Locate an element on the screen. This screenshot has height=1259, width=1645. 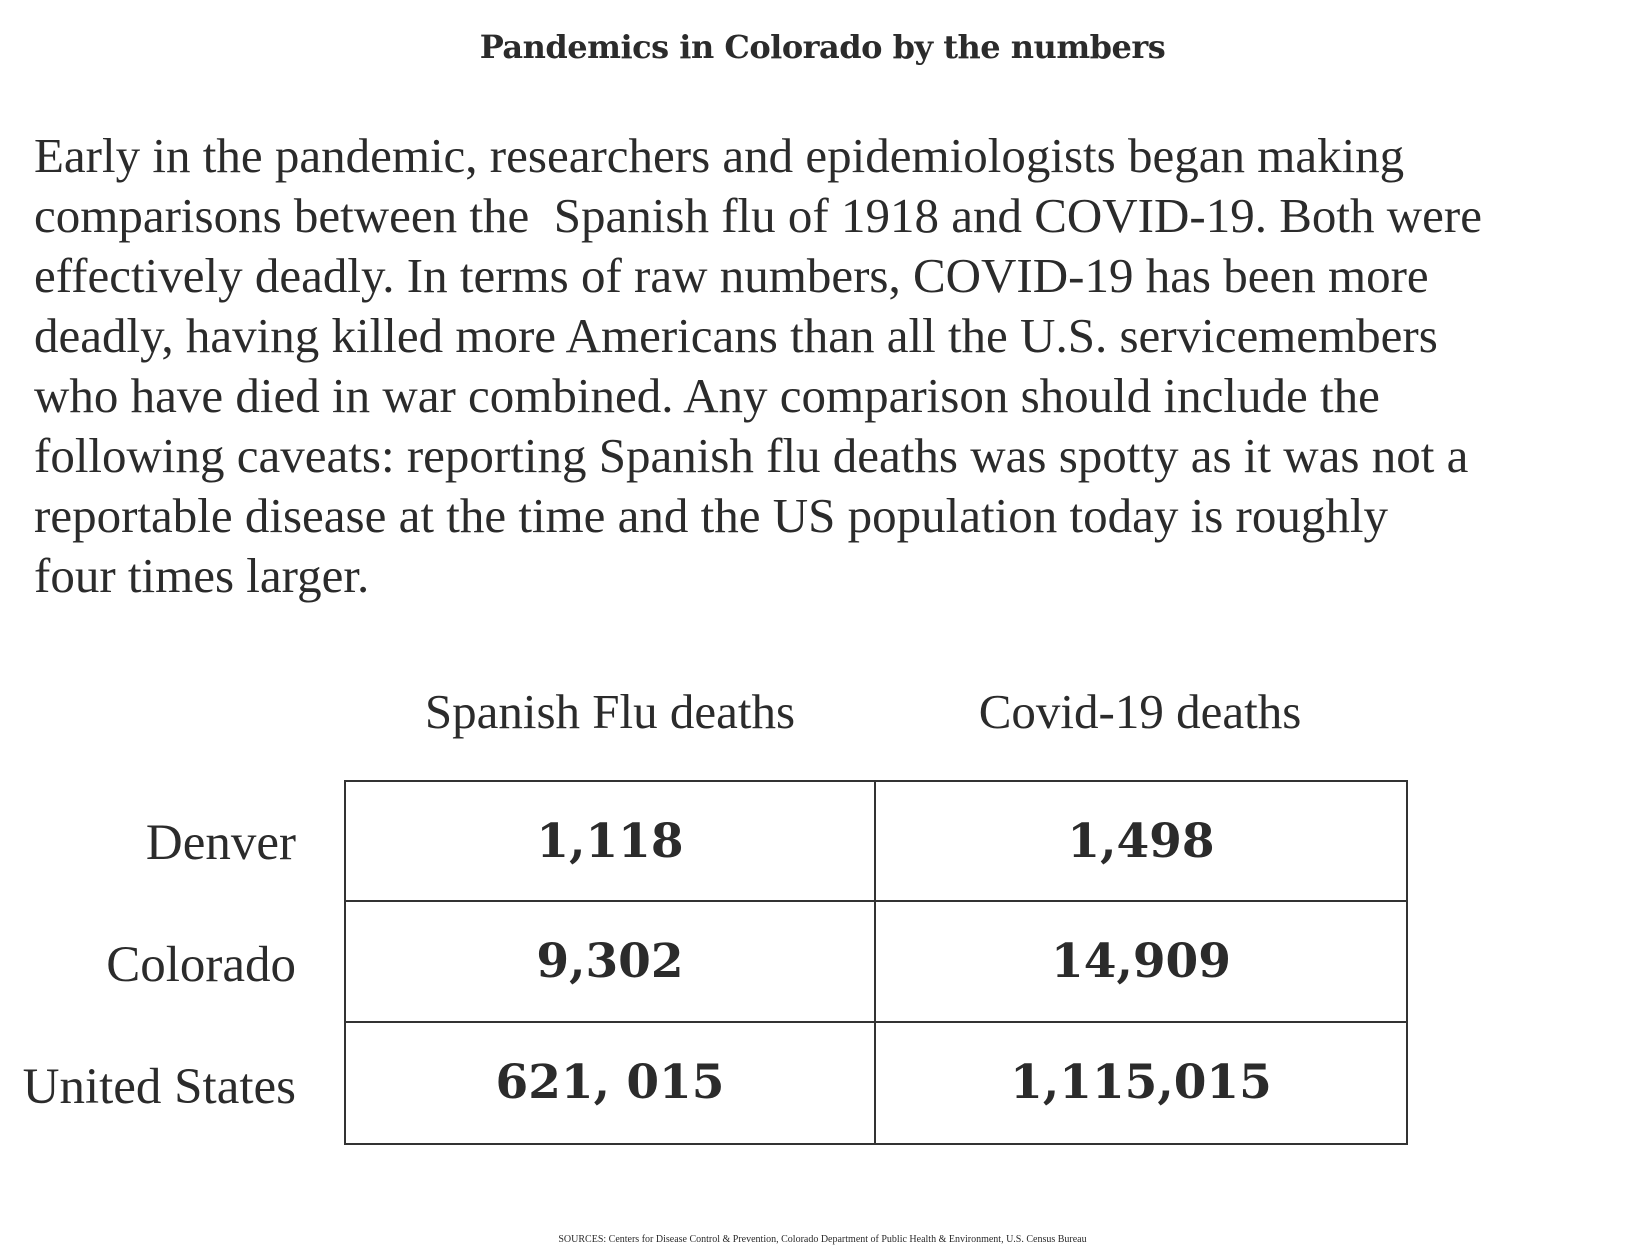
table-cell-united-states-spanish-flu: 621, 015 is located at coordinates (611, 1082).